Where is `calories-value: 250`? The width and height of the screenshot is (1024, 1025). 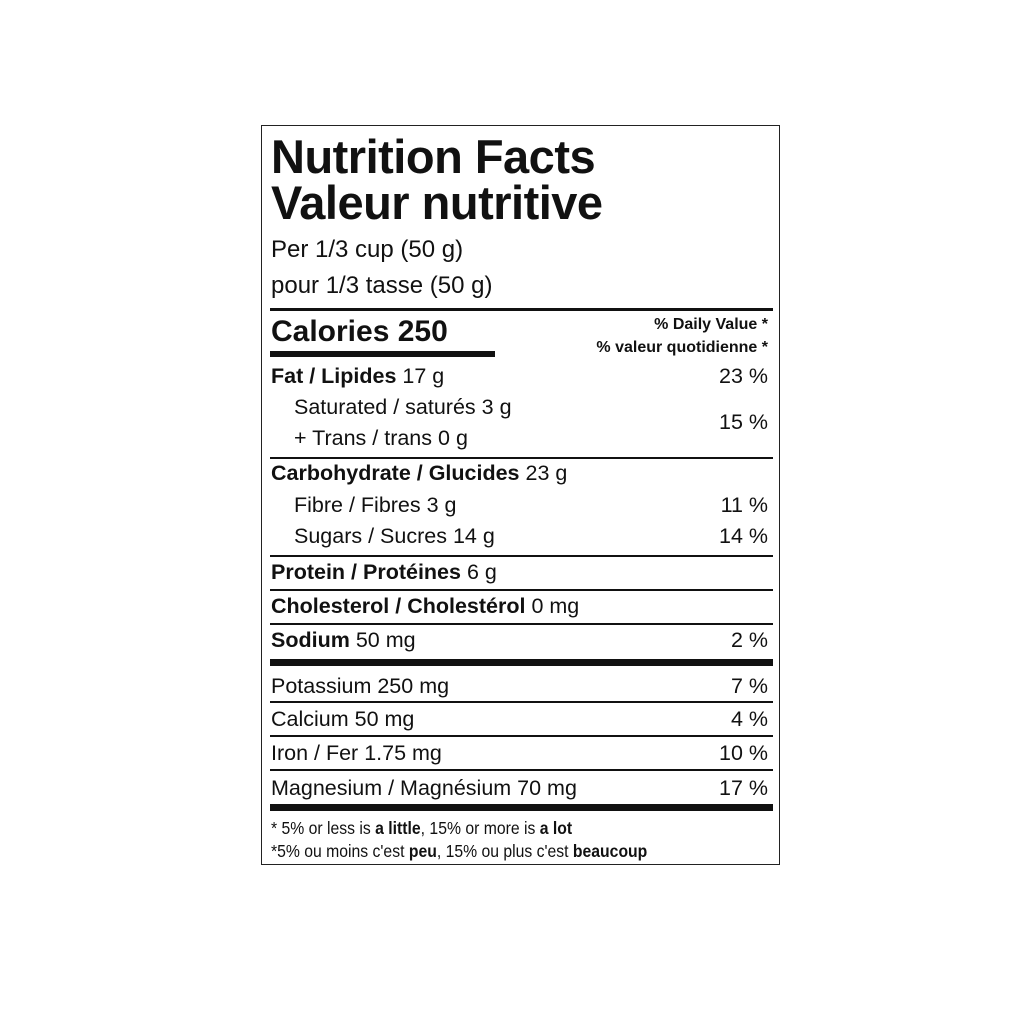
calories-value: 250 is located at coordinates (422, 331).